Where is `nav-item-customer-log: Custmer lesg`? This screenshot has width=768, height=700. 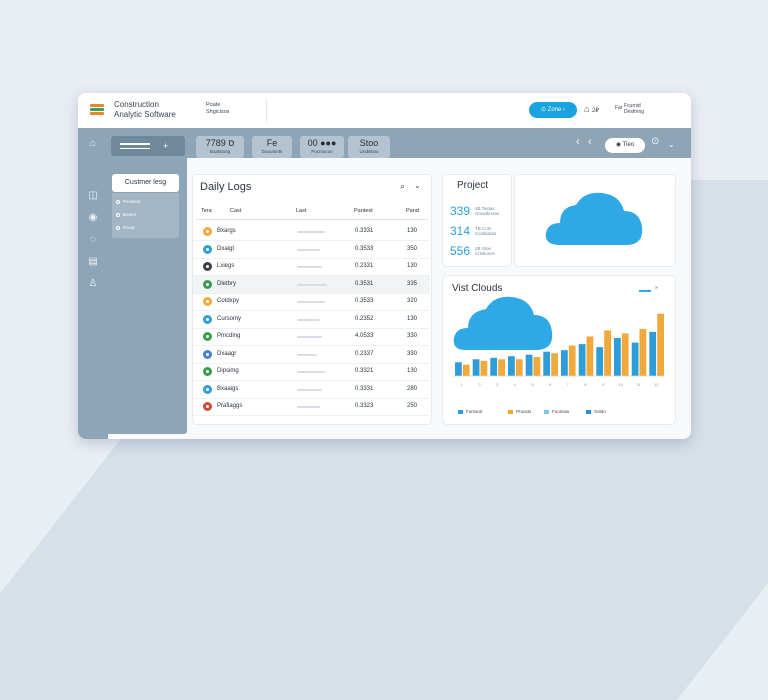
nav-item-customer-log: Custmer lesg is located at coordinates (145, 183).